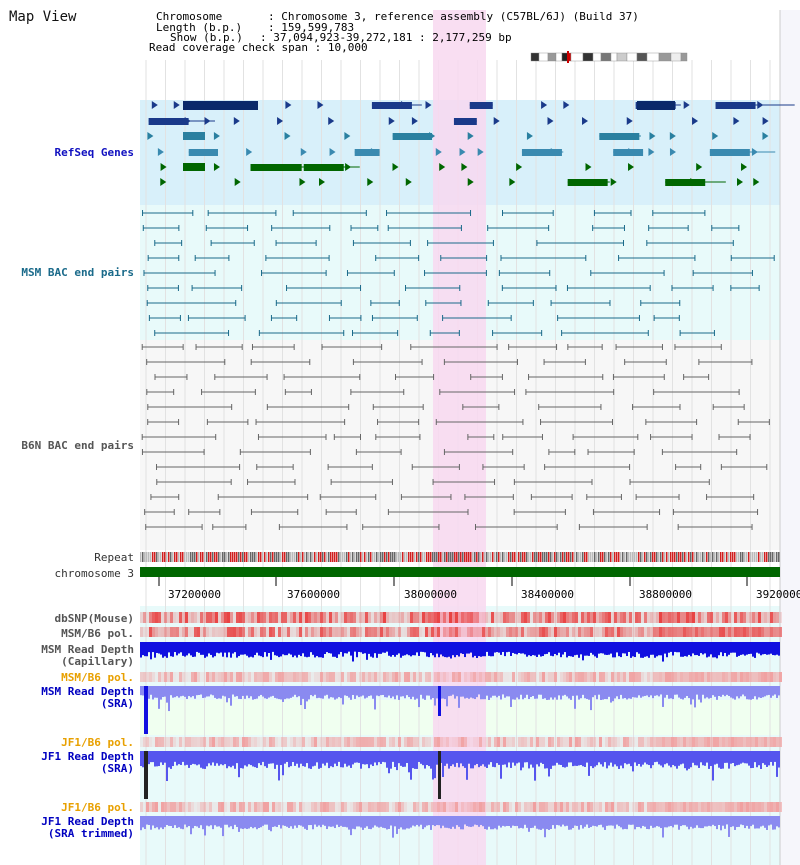  What do you see at coordinates (87, 691) in the screenshot?
I see `msm-depth-sra-line1: MSM Read Depth` at bounding box center [87, 691].